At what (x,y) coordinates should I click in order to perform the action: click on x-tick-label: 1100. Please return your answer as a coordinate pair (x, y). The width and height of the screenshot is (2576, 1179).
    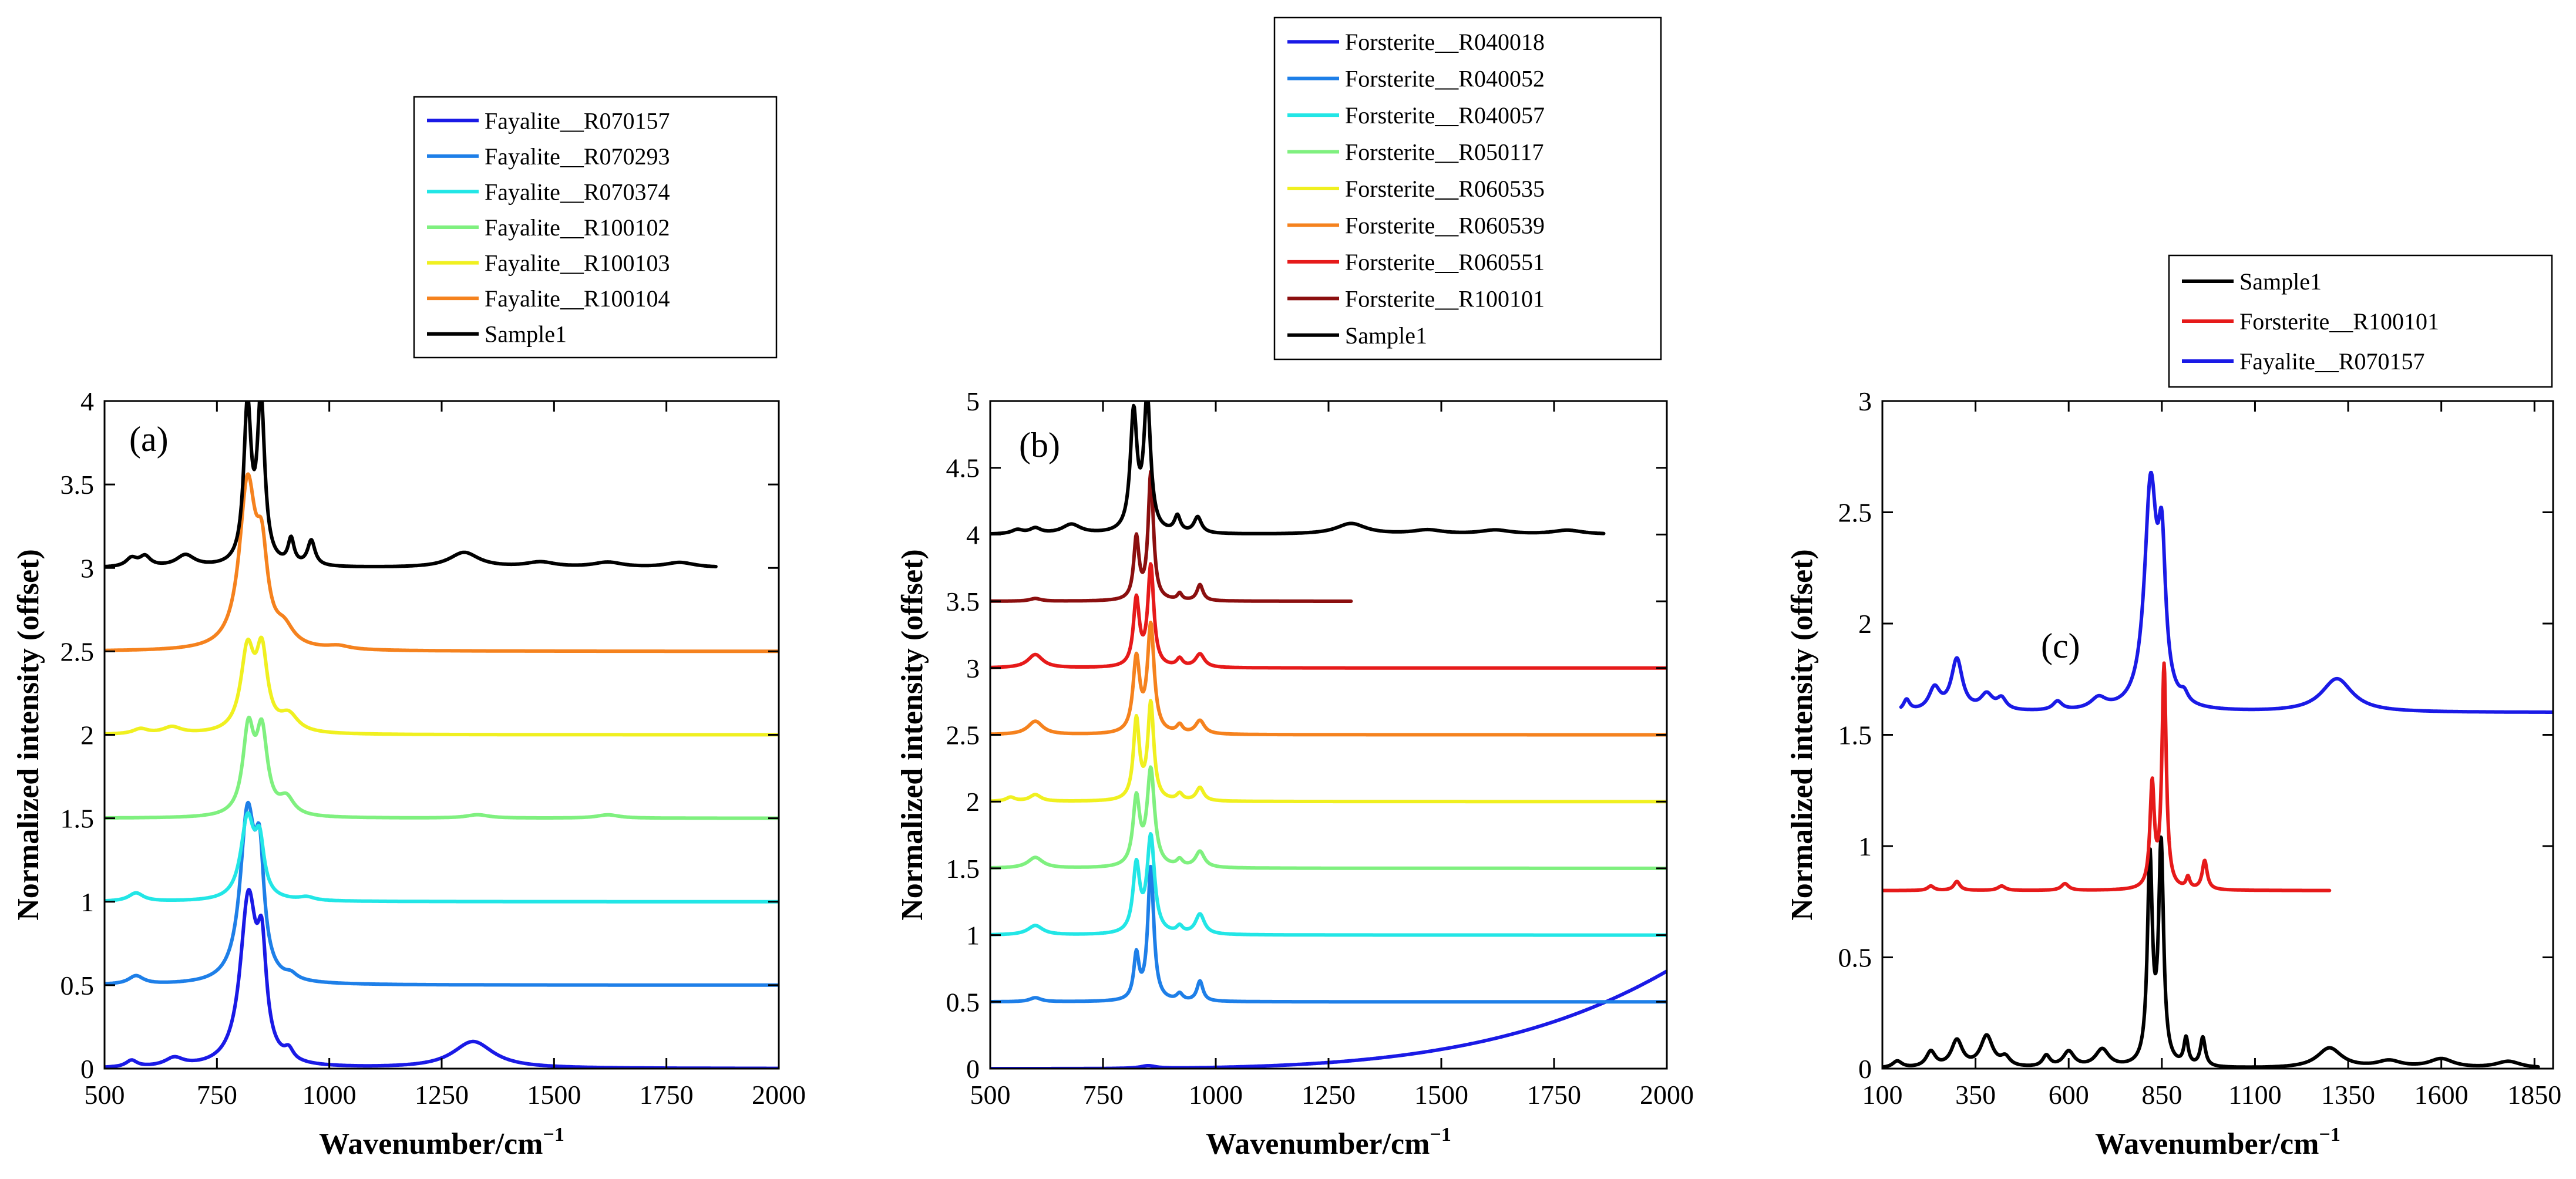
    Looking at the image, I should click on (2254, 1095).